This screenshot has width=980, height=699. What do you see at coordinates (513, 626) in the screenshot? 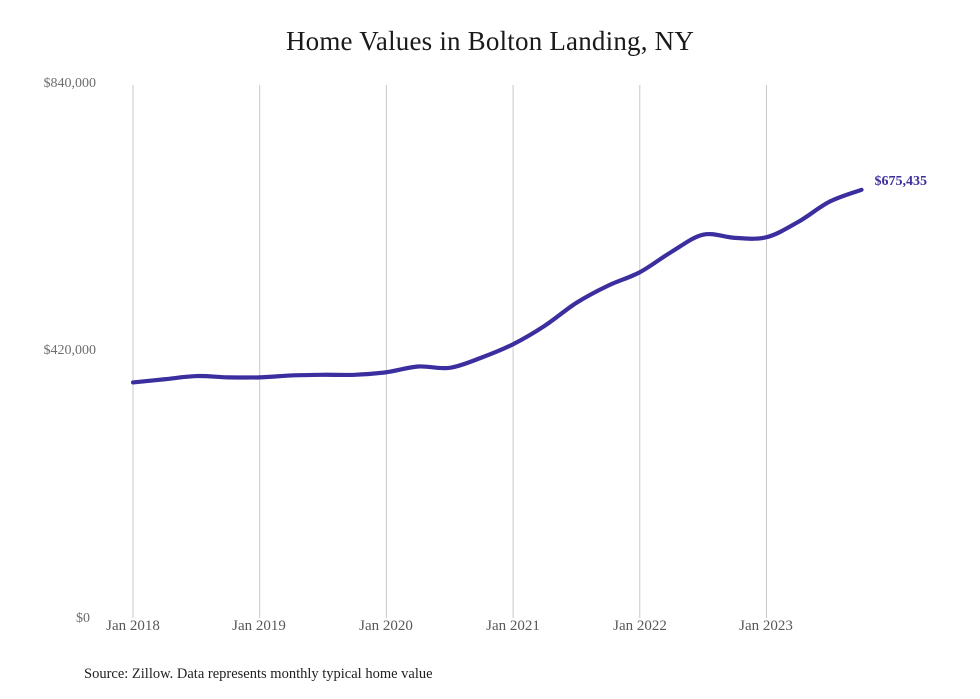
I see `x-axis-tick-label-jan-2021: Jan 2021` at bounding box center [513, 626].